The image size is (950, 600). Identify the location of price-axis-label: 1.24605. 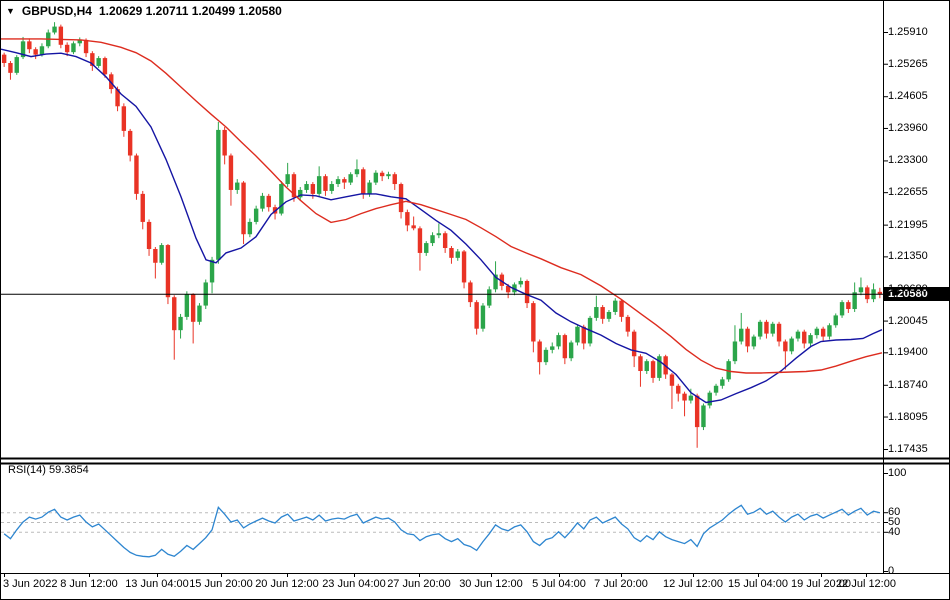
(908, 96).